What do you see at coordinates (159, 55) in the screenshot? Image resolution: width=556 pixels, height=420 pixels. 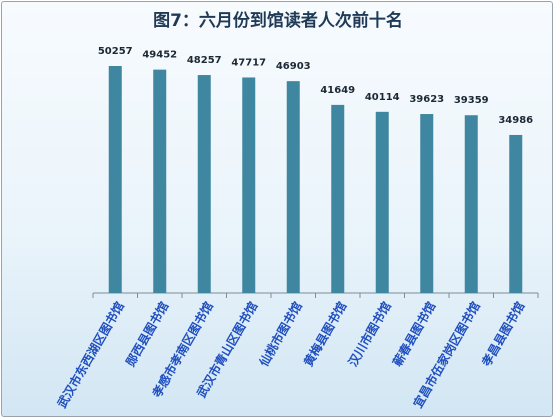 I see `data-label: 49452` at bounding box center [159, 55].